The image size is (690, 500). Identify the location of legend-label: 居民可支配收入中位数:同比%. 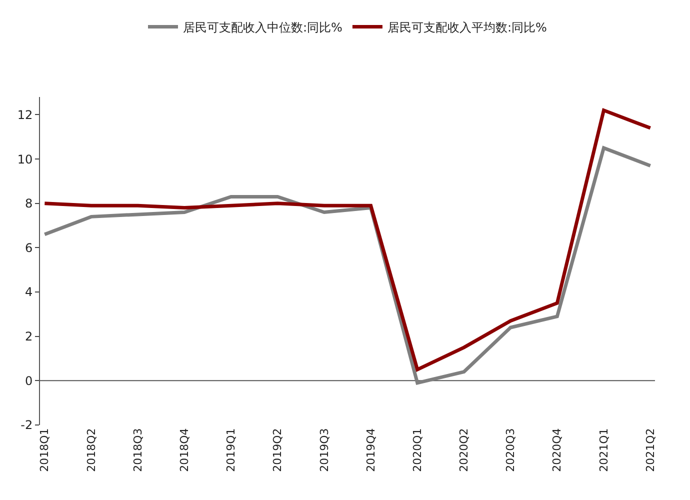
(262, 27).